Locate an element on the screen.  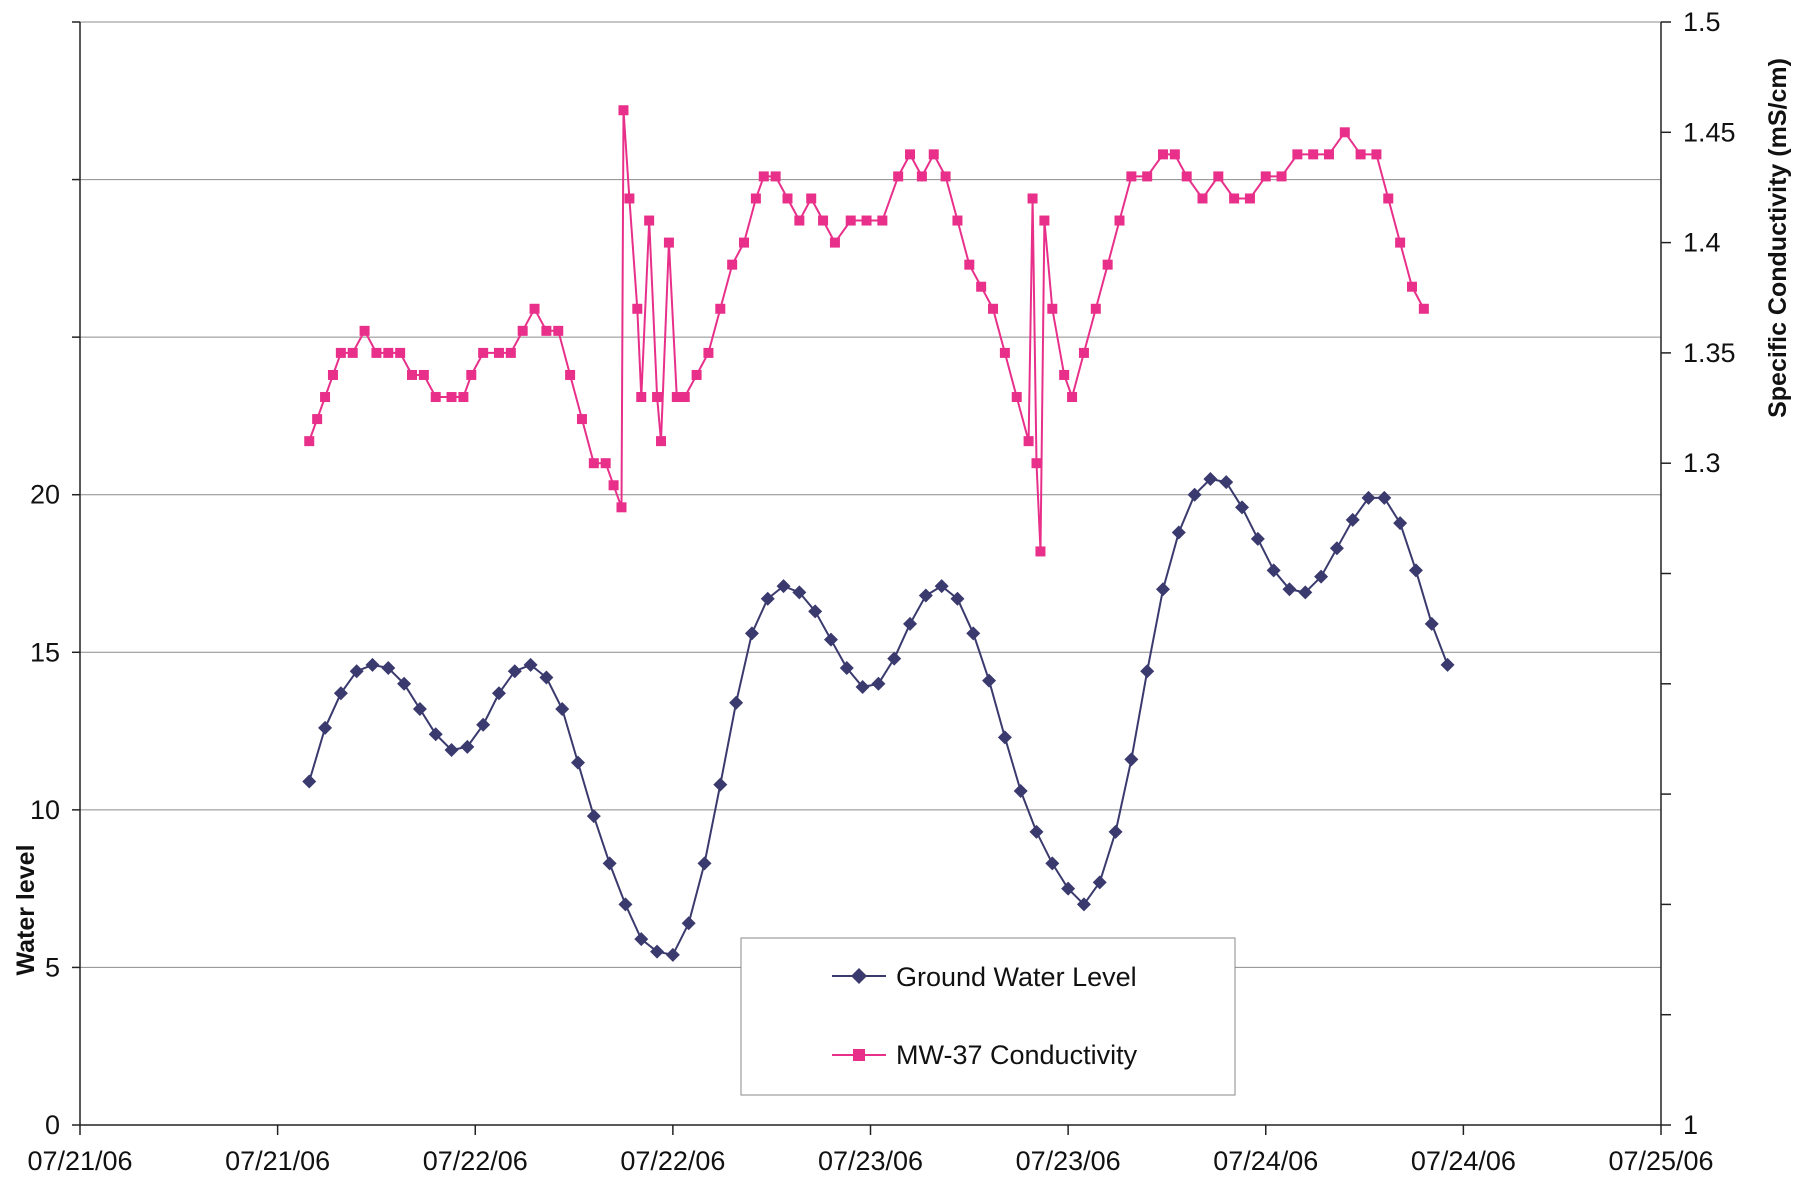
legend-label-ground-water: Ground Water Level is located at coordinates (1016, 977).